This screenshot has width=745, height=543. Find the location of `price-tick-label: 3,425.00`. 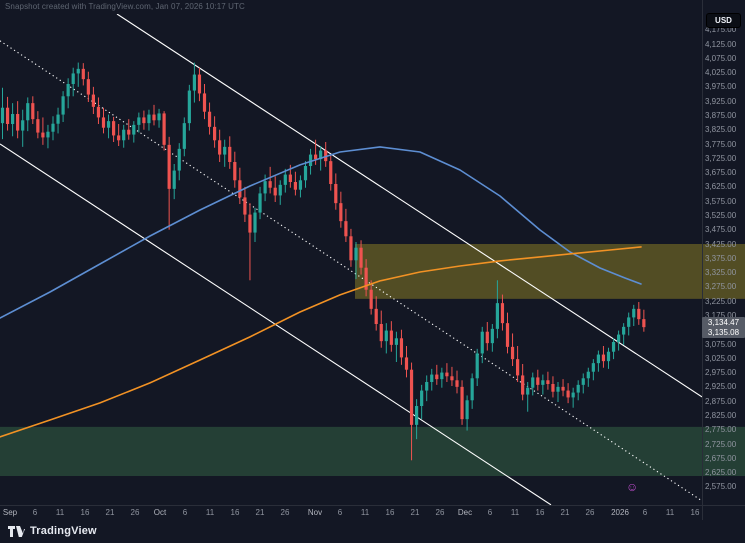

price-tick-label: 3,425.00 is located at coordinates (721, 244).